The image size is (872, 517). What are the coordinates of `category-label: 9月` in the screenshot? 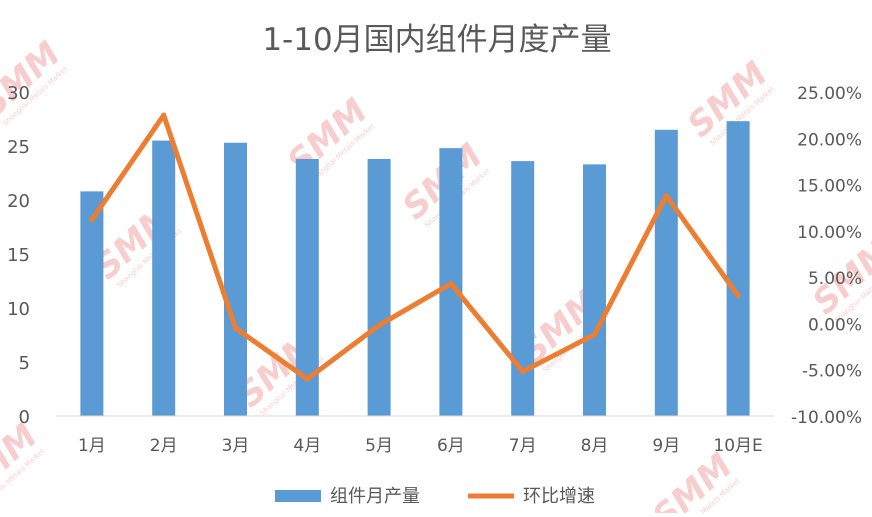 It's located at (666, 446).